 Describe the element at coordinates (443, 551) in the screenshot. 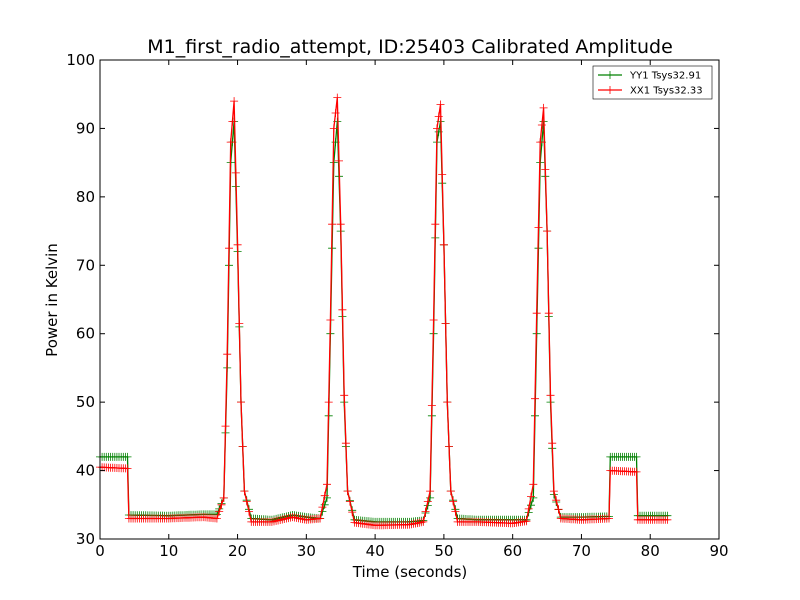

I see `x-tick-label: 50` at that location.